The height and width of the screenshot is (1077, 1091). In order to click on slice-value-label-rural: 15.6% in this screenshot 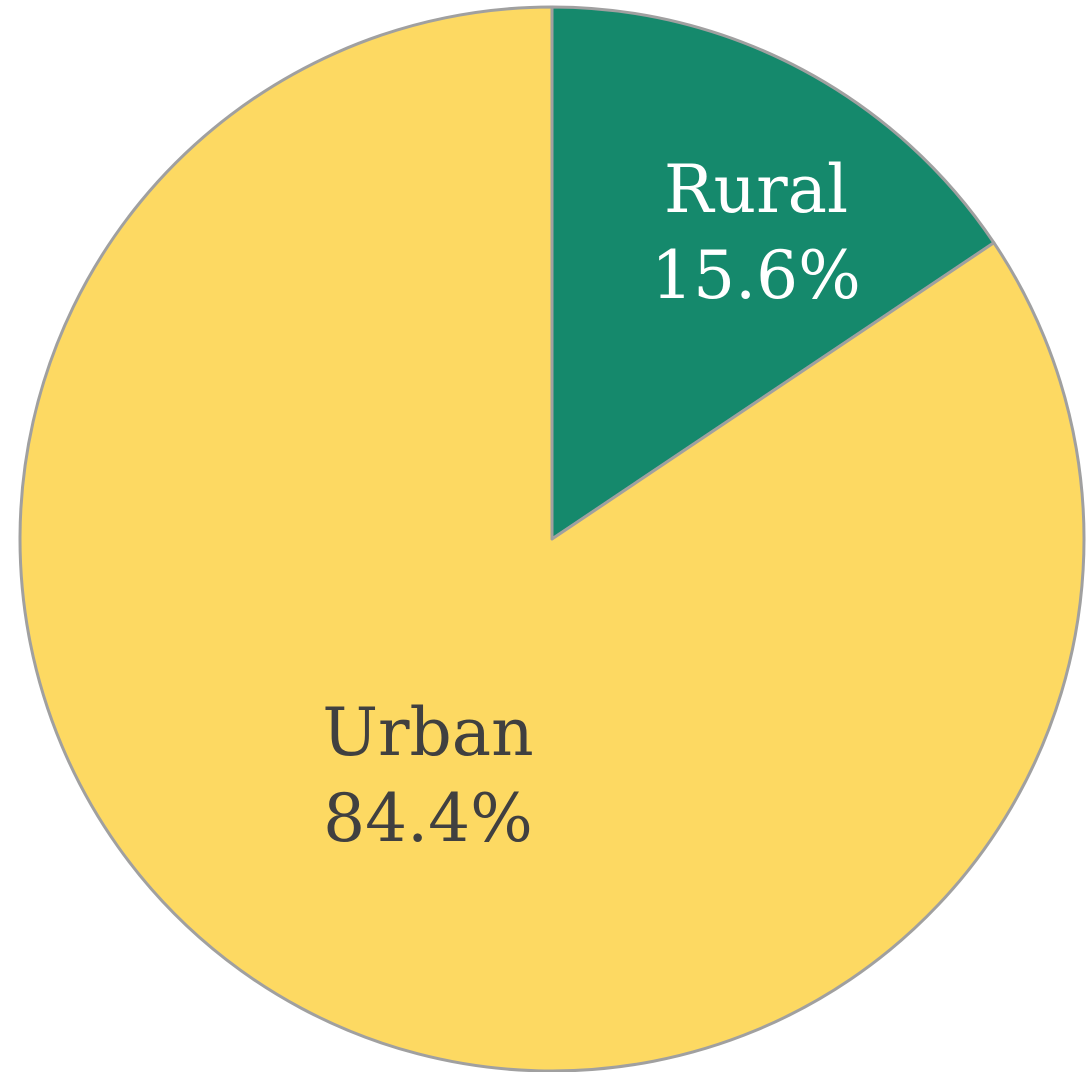, I will do `click(756, 275)`.